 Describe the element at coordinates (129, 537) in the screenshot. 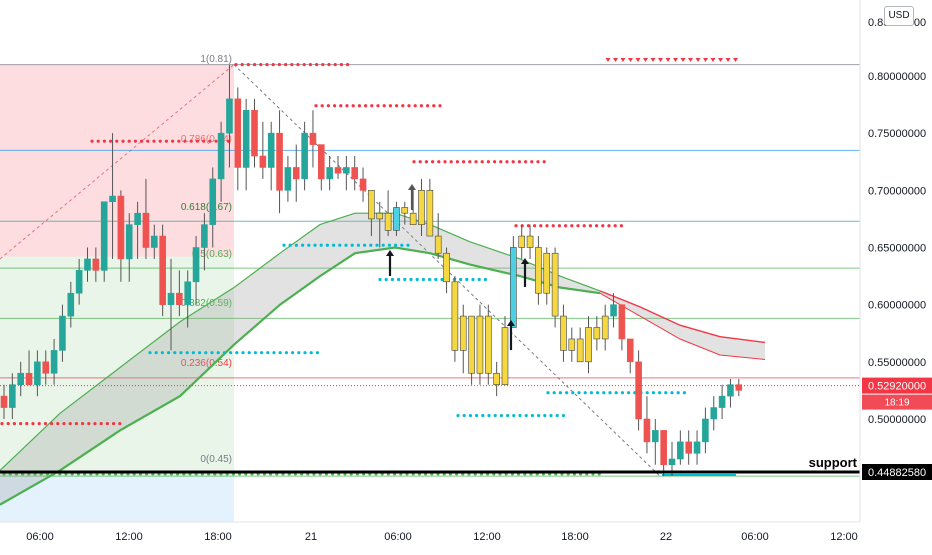

I see `x-tick-label: 12:00` at that location.